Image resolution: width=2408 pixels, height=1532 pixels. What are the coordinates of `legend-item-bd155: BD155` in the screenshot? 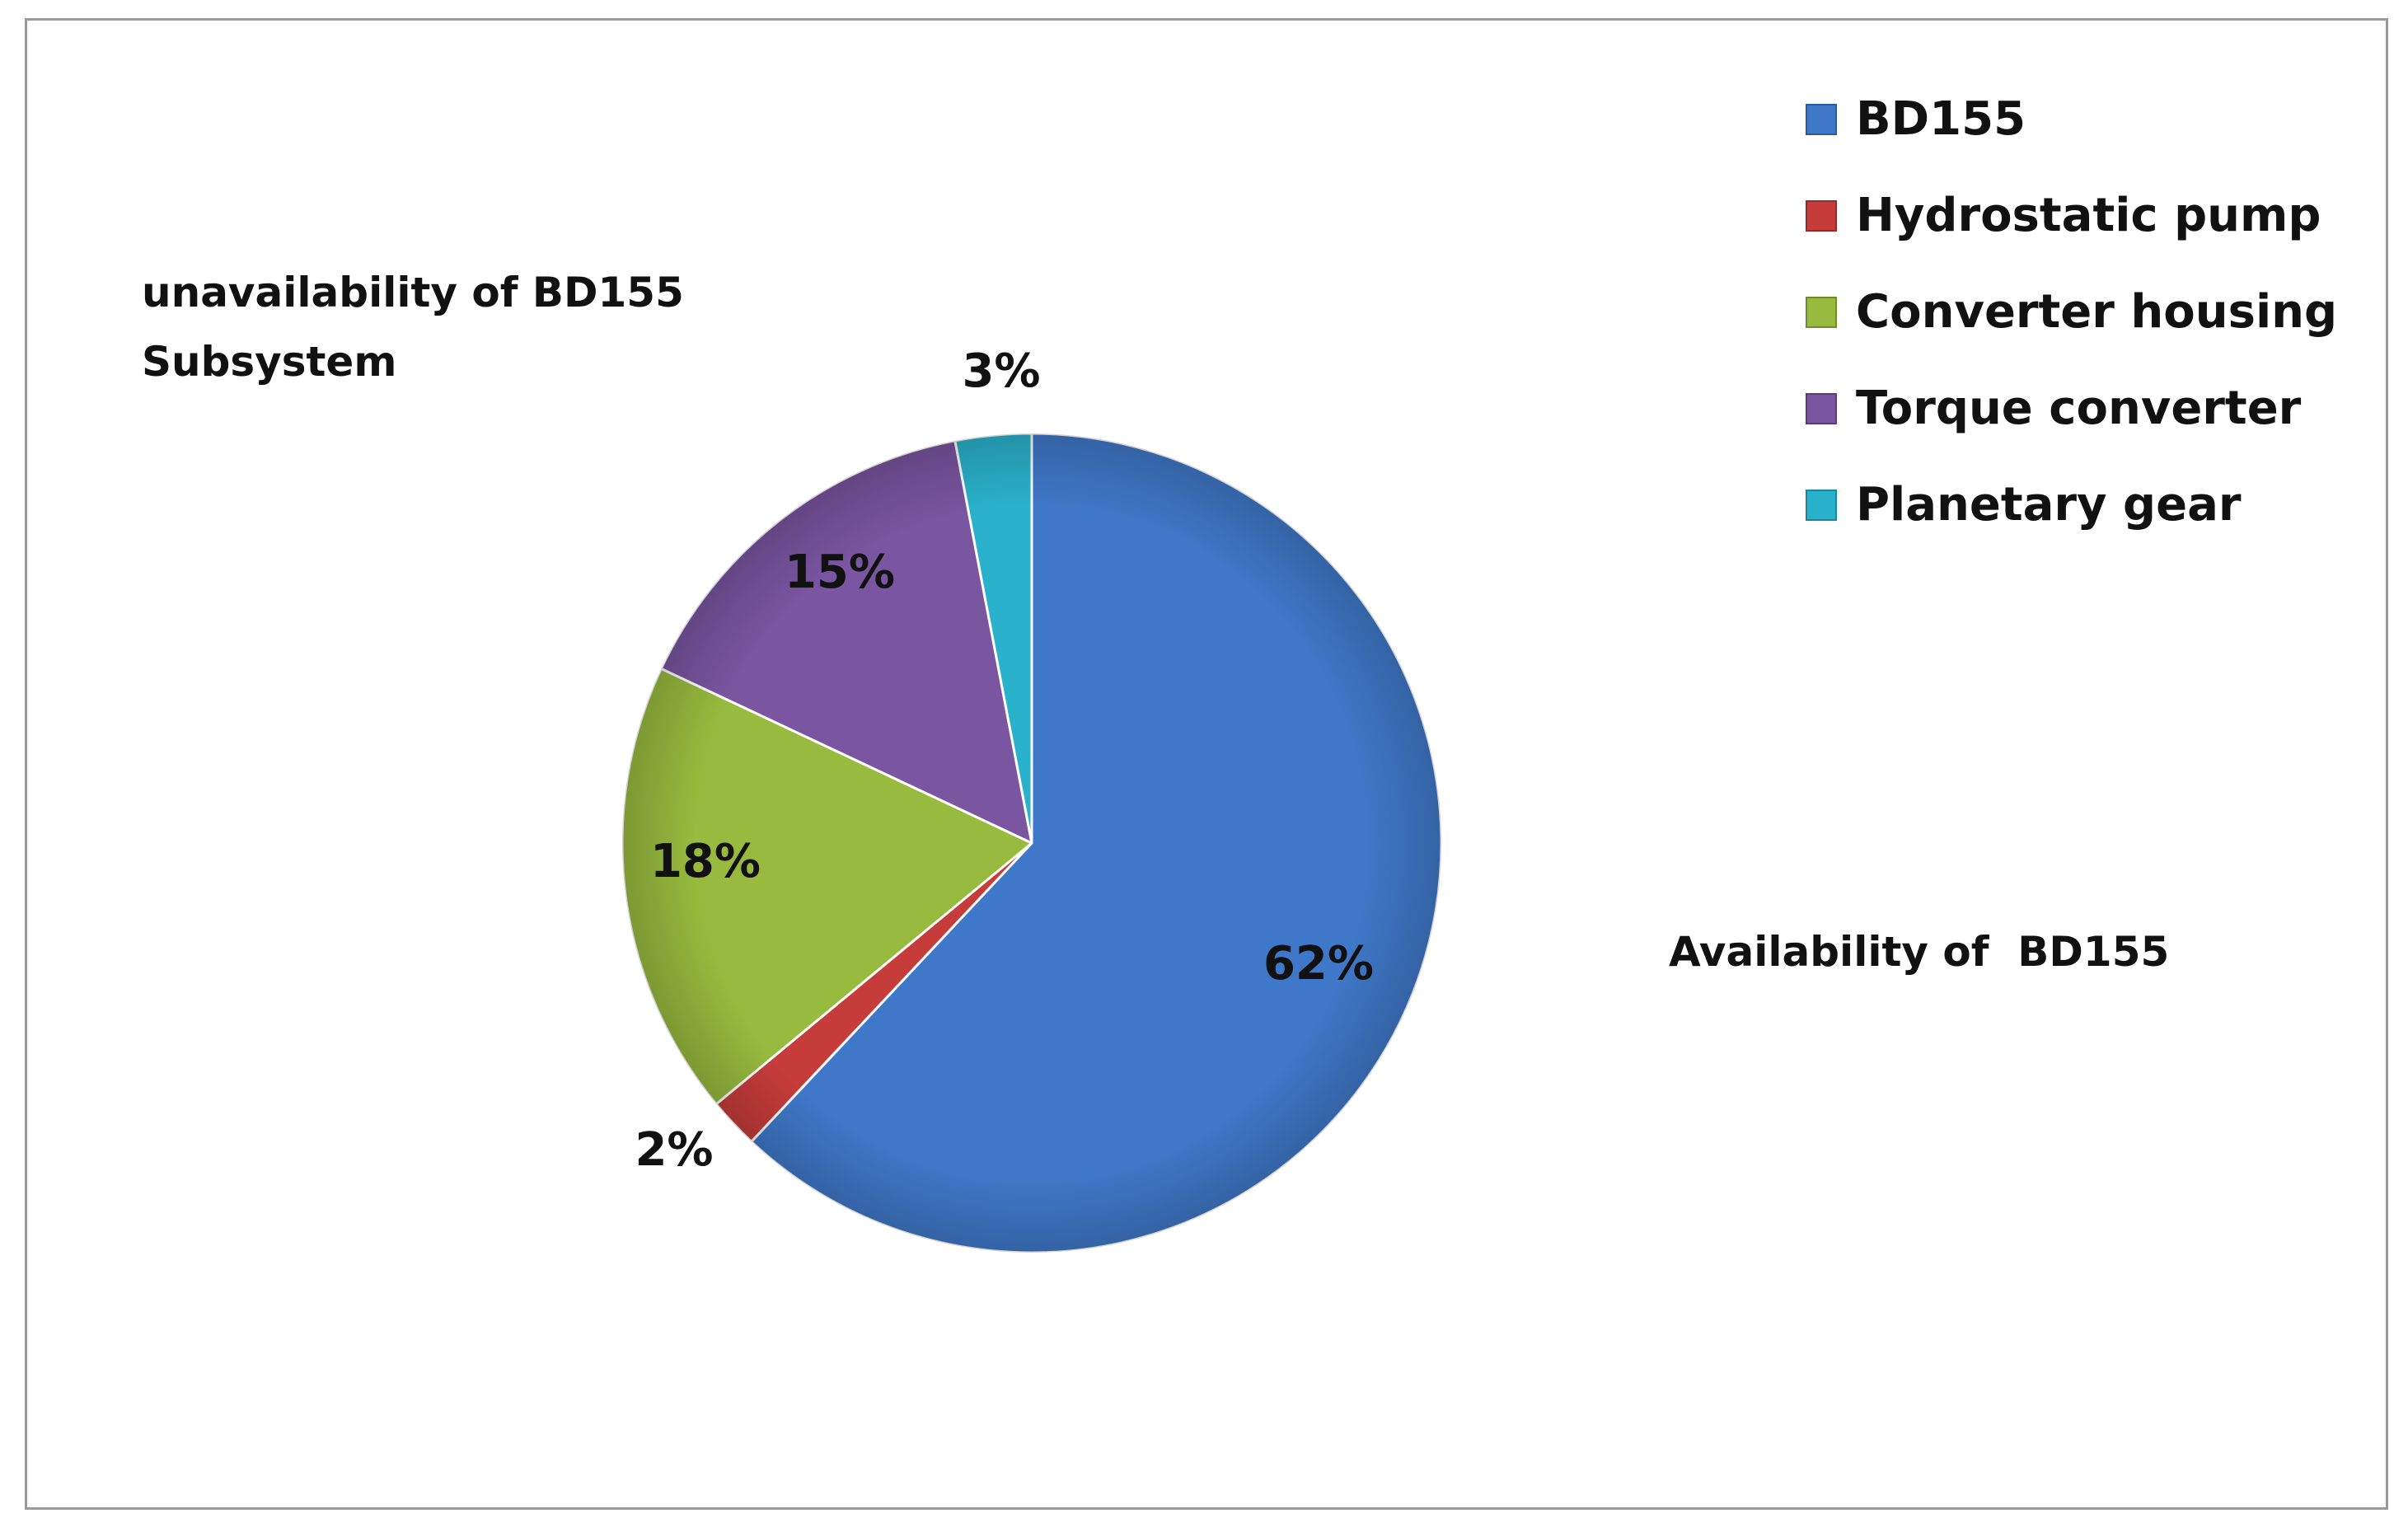 It's located at (1916, 119).